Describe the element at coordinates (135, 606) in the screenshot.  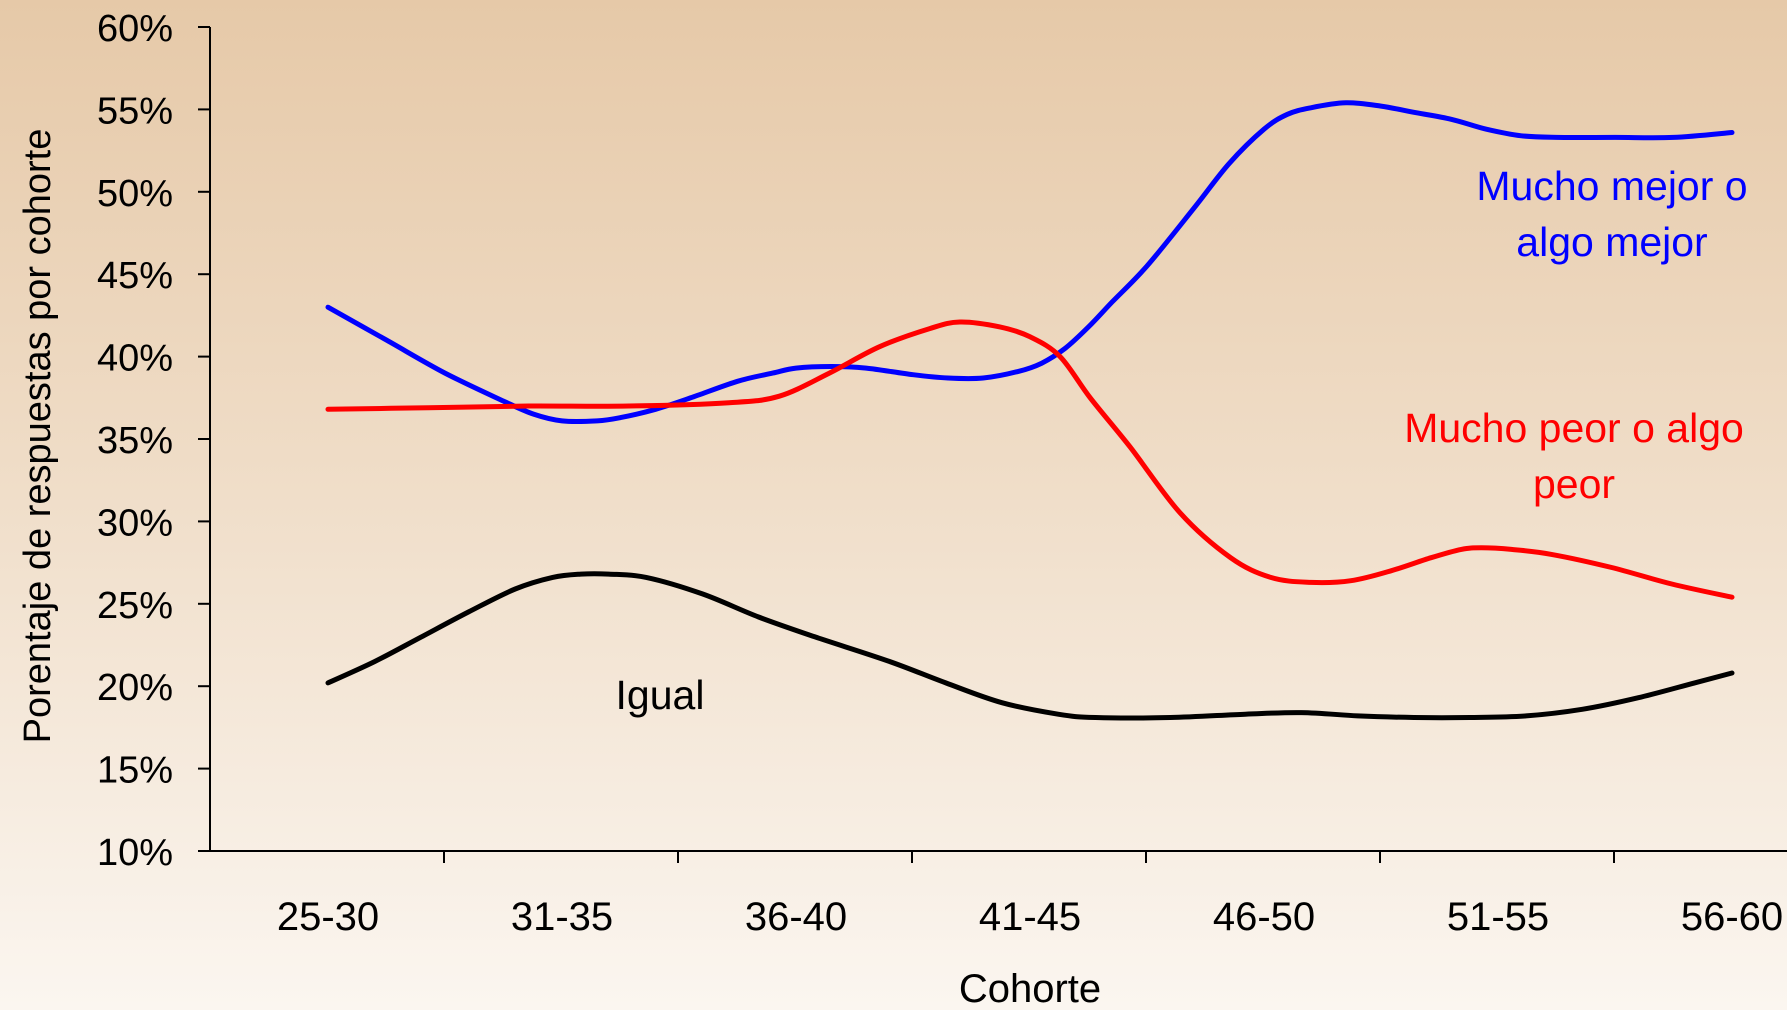
I see `y-tick-label: 25%` at that location.